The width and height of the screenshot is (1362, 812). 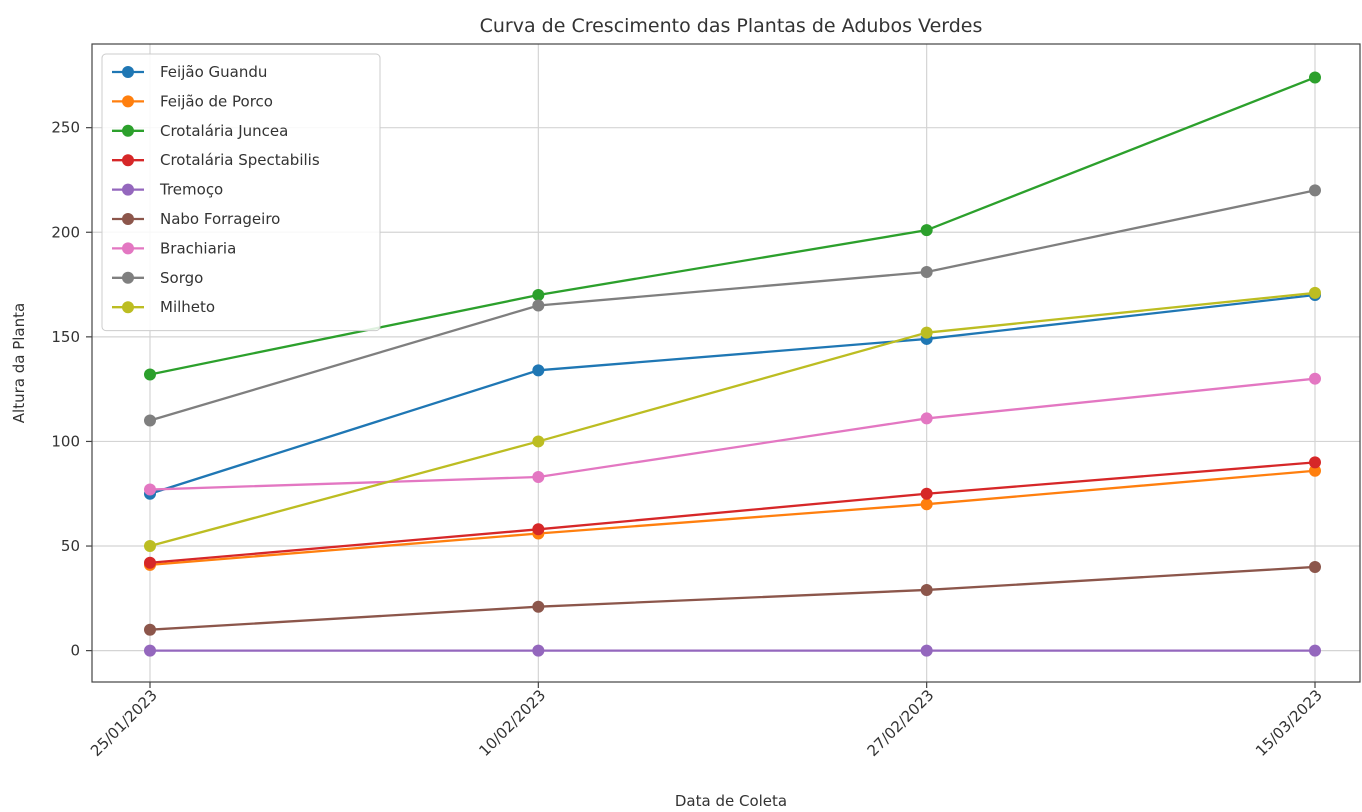 What do you see at coordinates (213, 72) in the screenshot?
I see `legend-label: Feijão Guandu` at bounding box center [213, 72].